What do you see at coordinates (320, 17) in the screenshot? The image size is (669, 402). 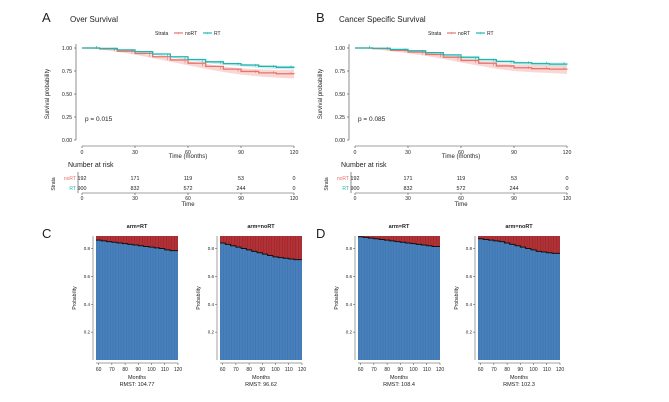 I see `panel-letter: B` at bounding box center [320, 17].